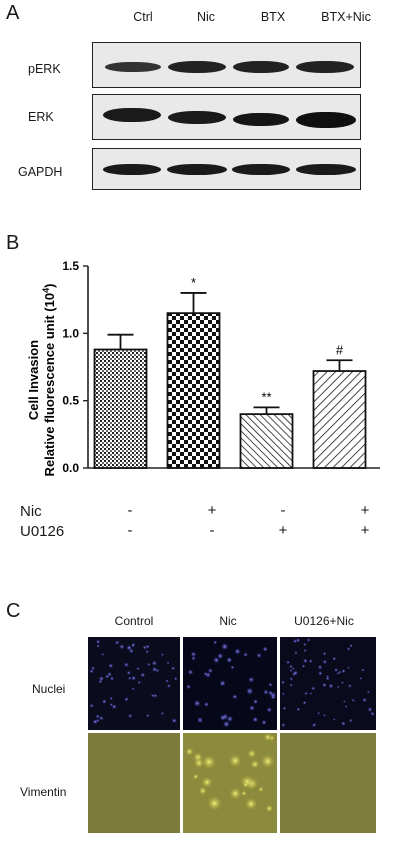 The width and height of the screenshot is (400, 843). Describe the element at coordinates (273, 17) in the screenshot. I see `blot-column-btx: BTX` at that location.